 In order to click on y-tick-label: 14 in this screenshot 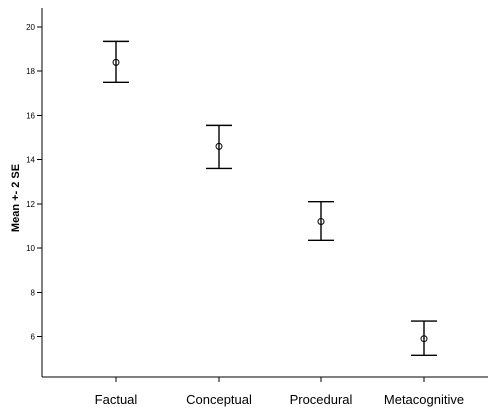, I will do `click(30, 160)`.